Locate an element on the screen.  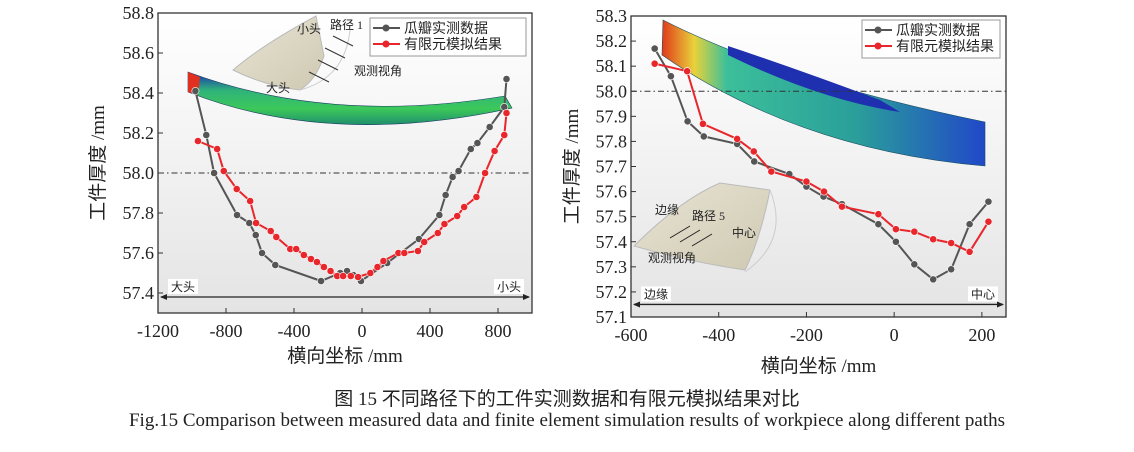
y-tick-label: 57.7 is located at coordinates (612, 167).